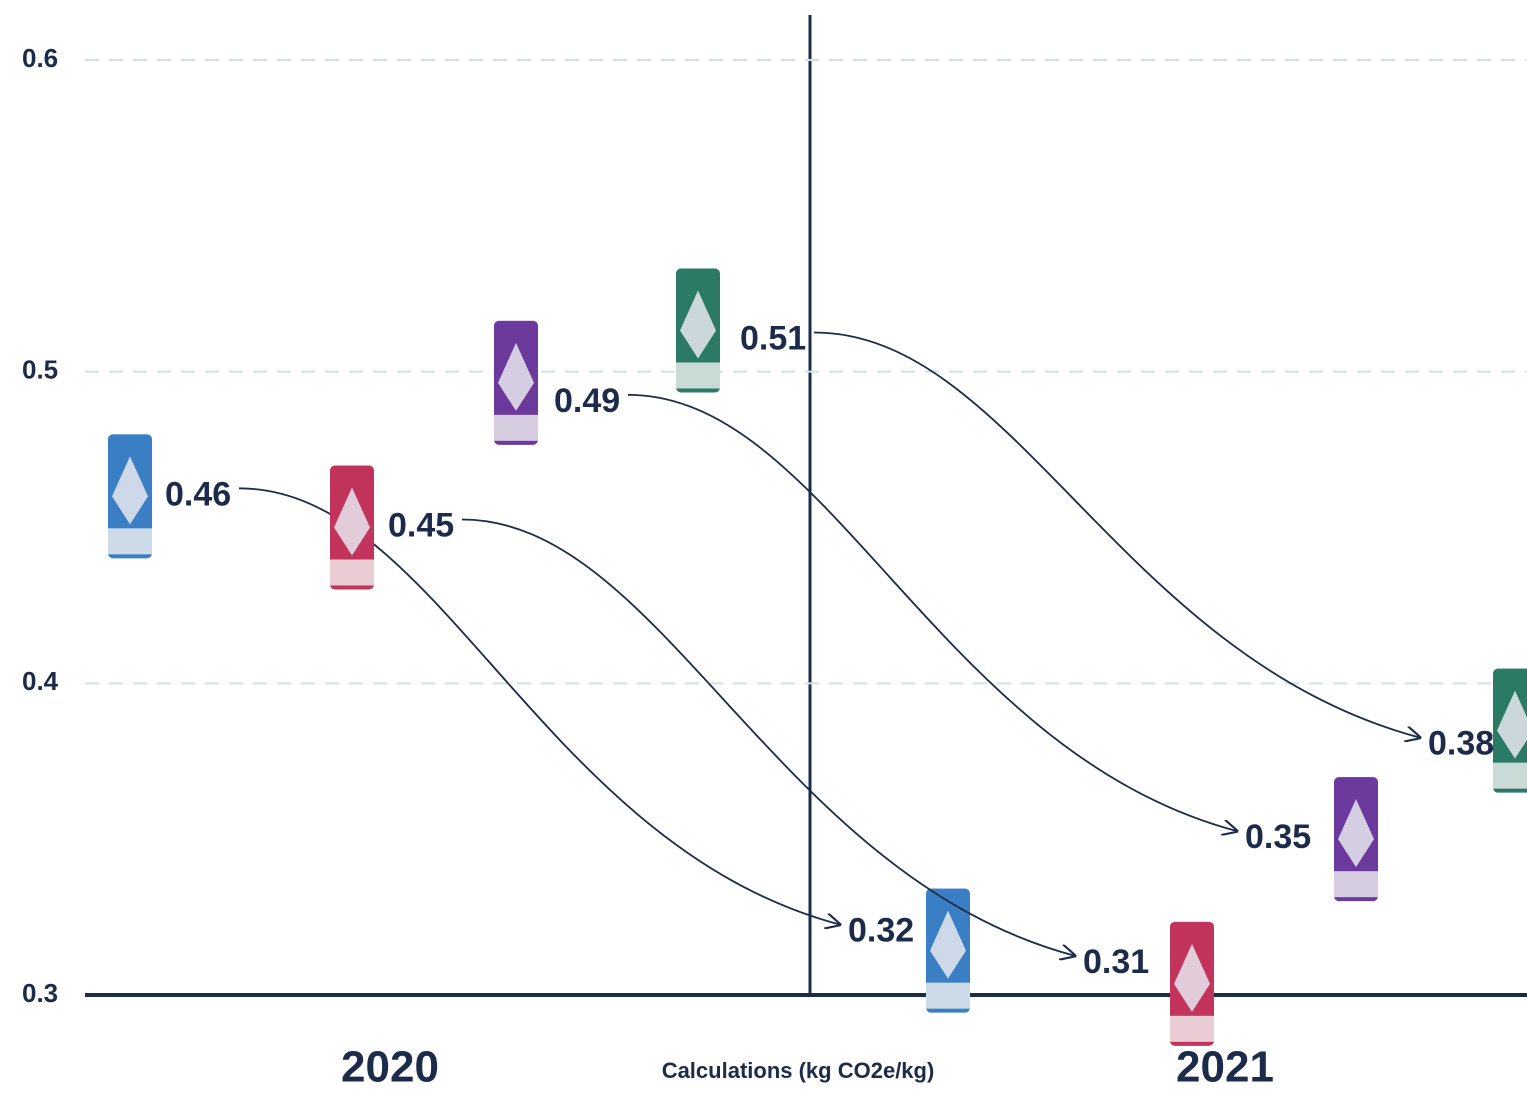  Describe the element at coordinates (773, 338) in the screenshot. I see `value-label: 0.51` at that location.